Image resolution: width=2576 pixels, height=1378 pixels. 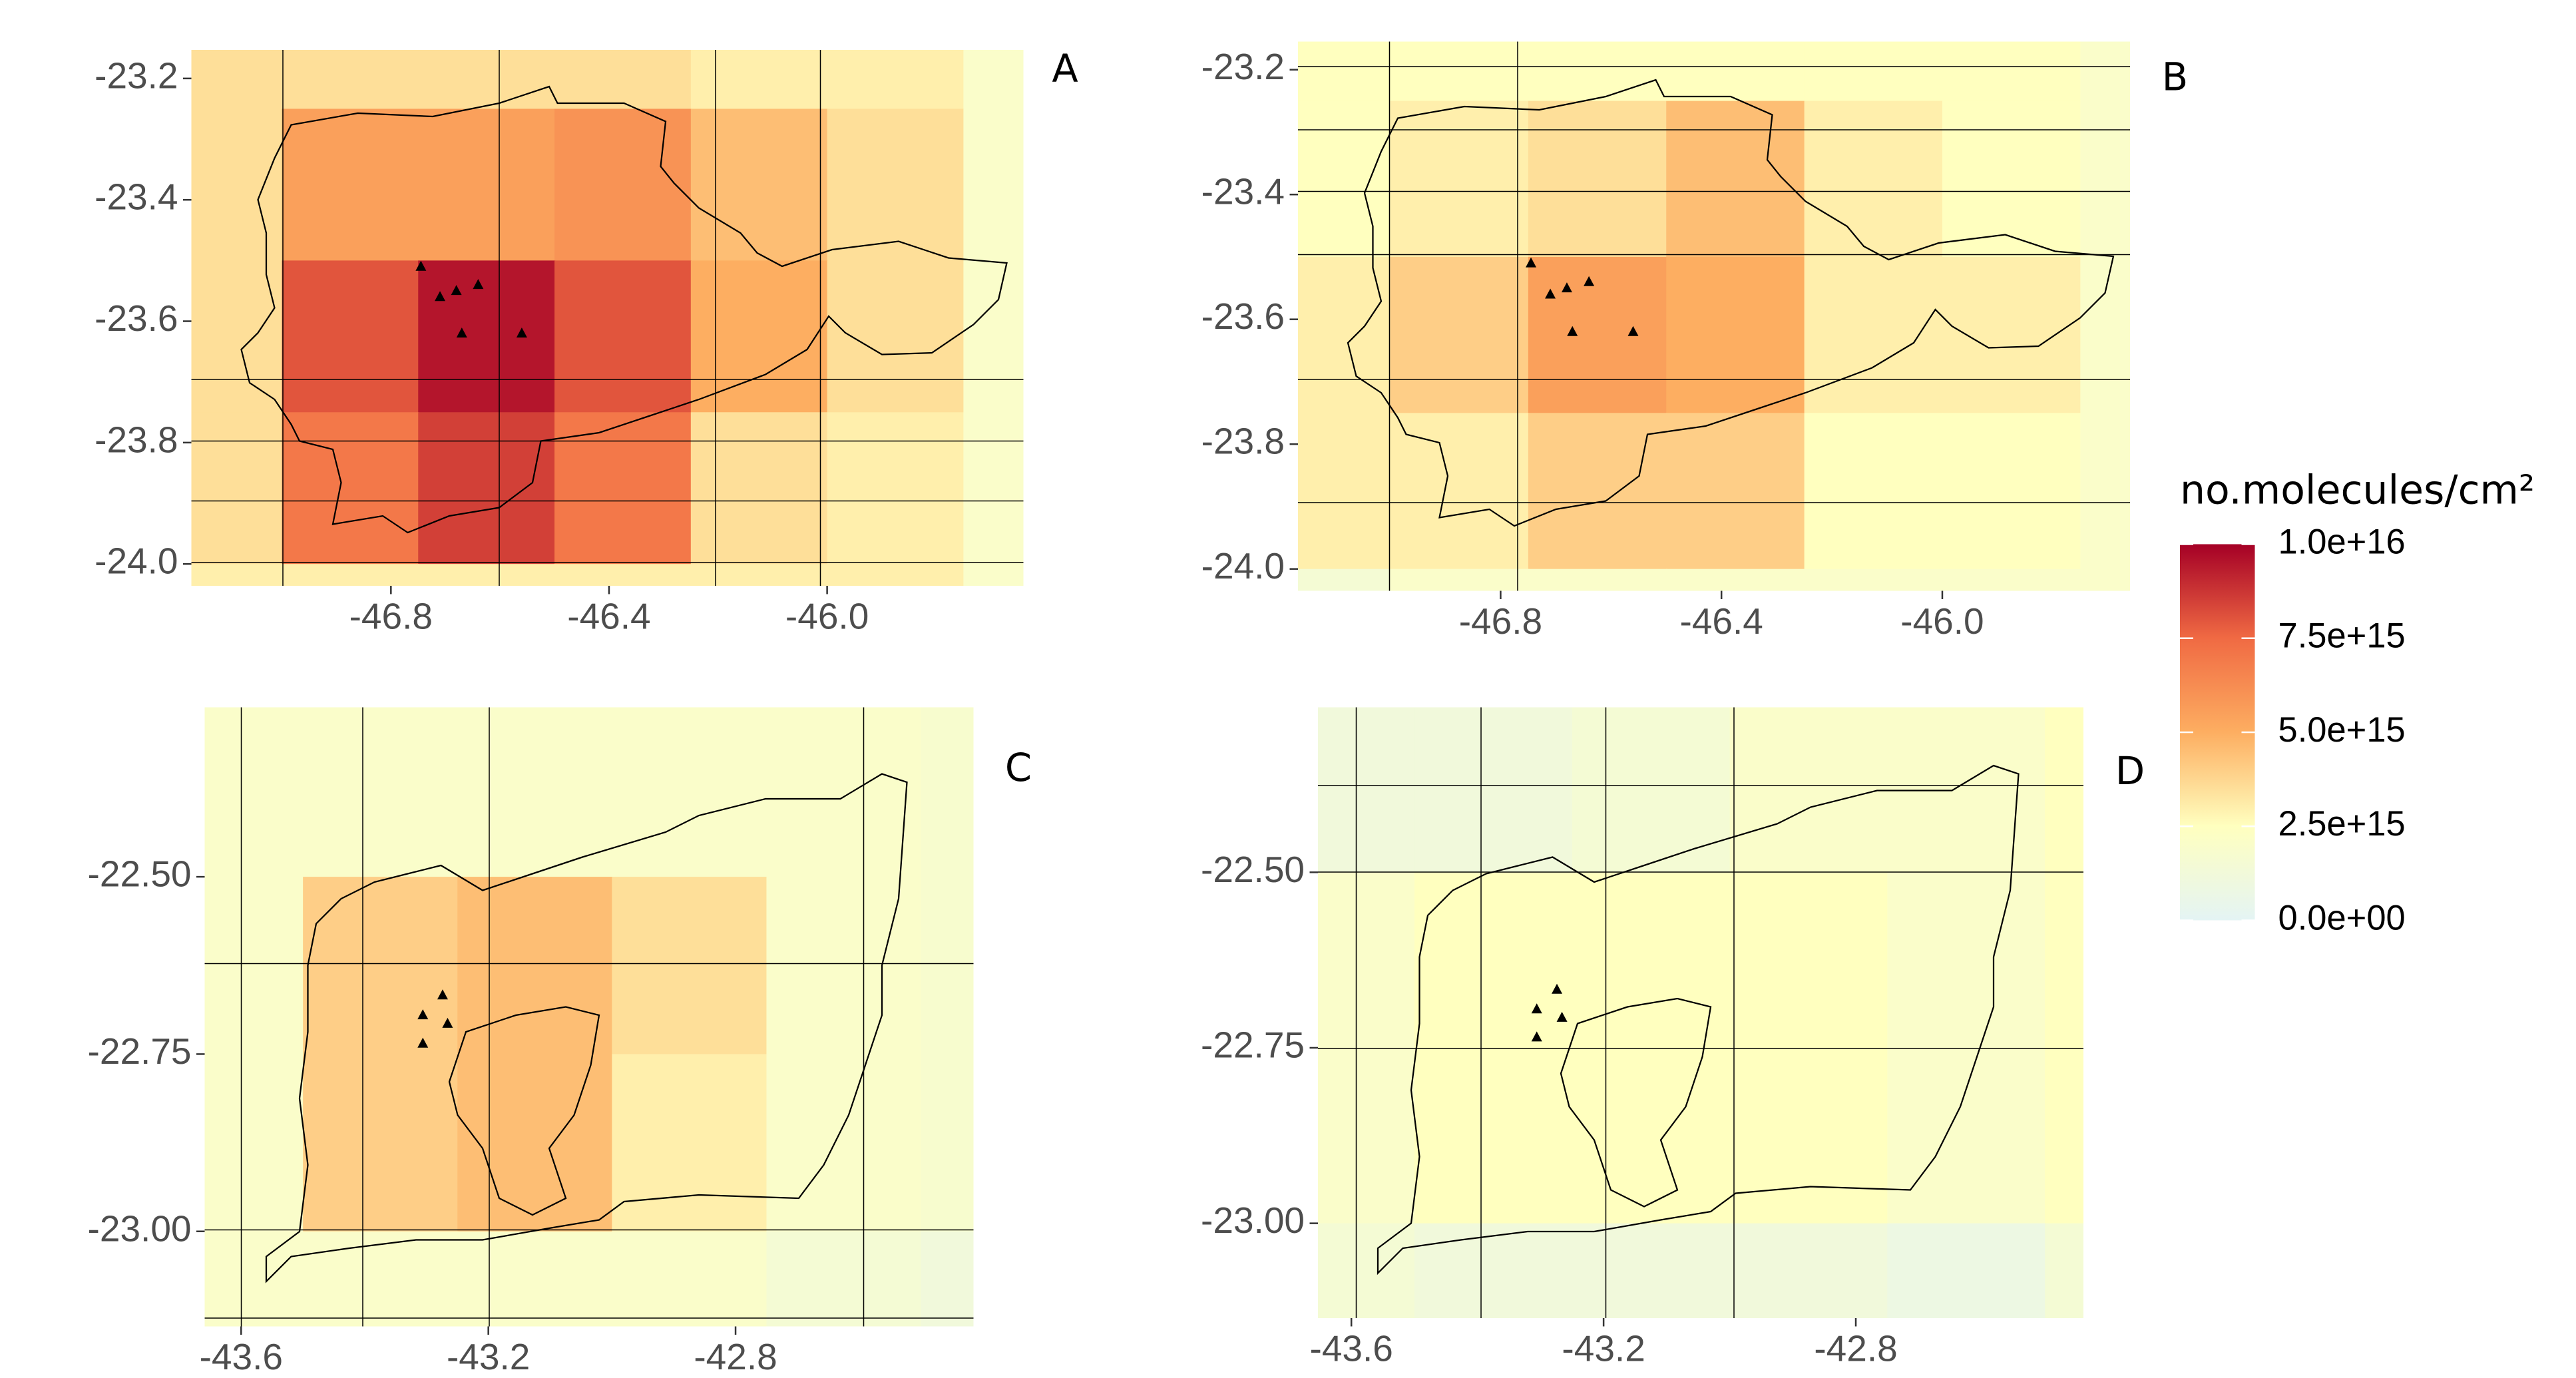 I want to click on x-tick-label: -43.2, so click(x=1603, y=1348).